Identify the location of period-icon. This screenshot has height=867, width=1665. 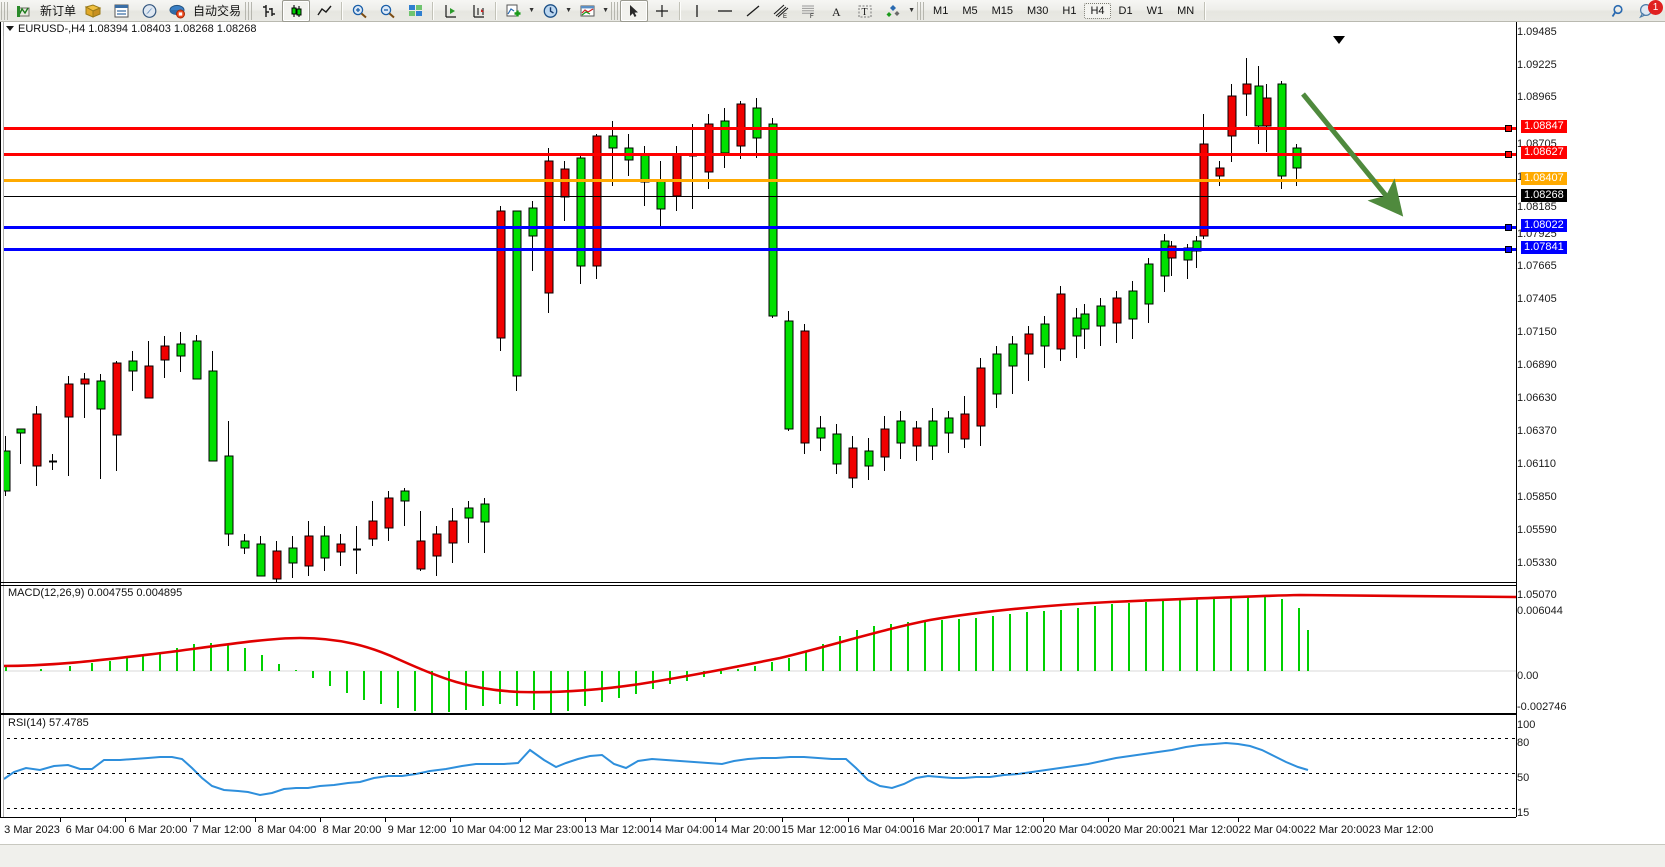
(550, 11).